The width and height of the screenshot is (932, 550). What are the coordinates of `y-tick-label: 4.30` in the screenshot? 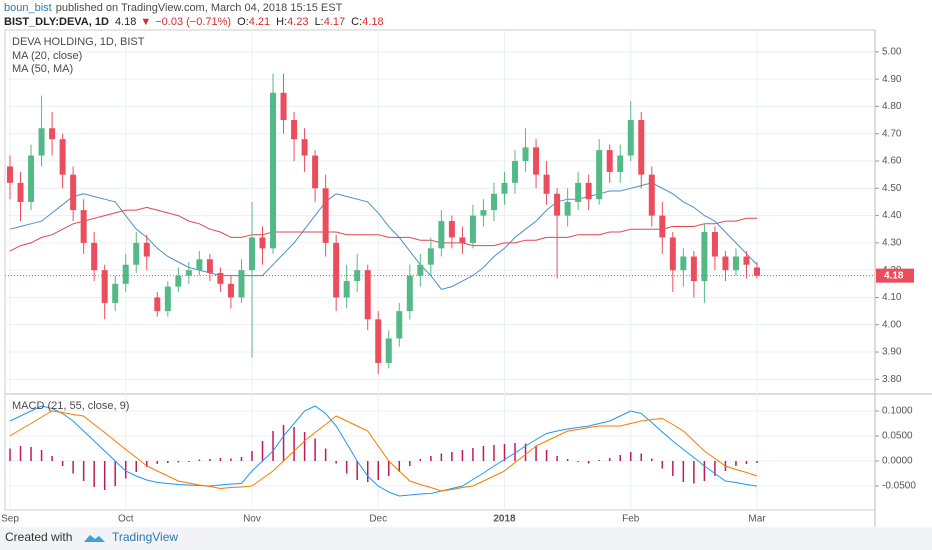 It's located at (892, 243).